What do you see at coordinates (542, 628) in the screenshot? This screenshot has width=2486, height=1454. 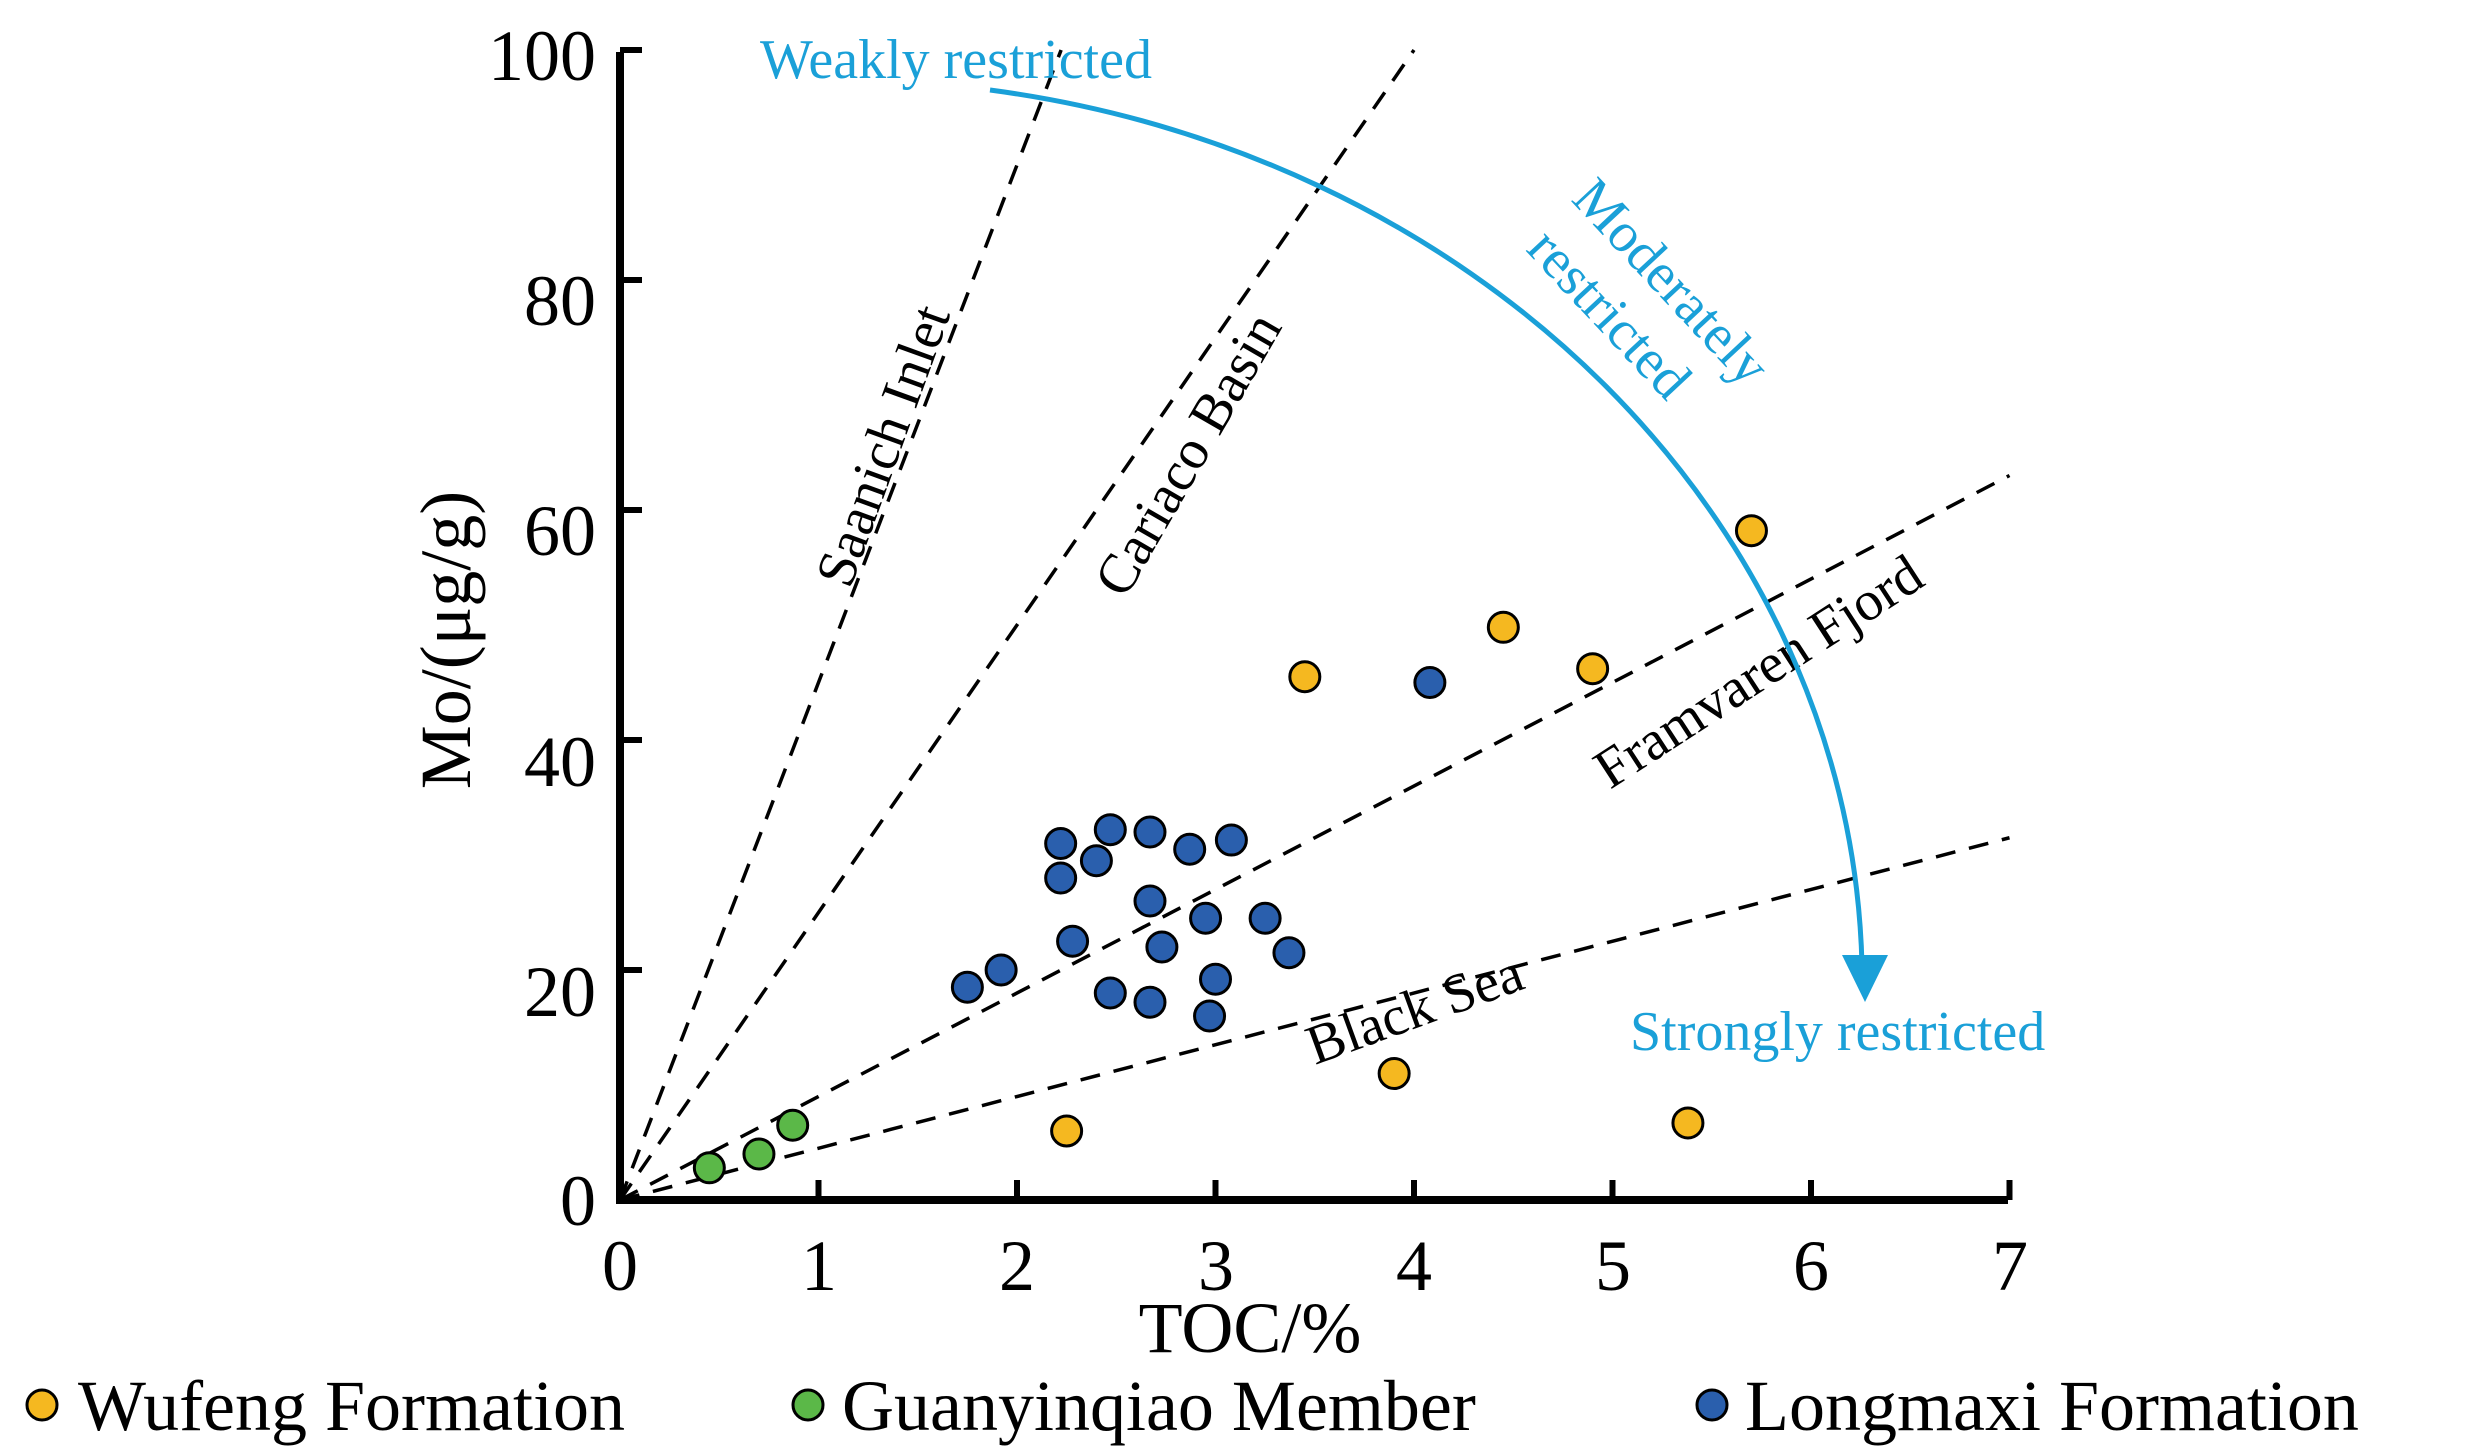 I see `y-tick-labels: 0 20 40 60 80 100` at bounding box center [542, 628].